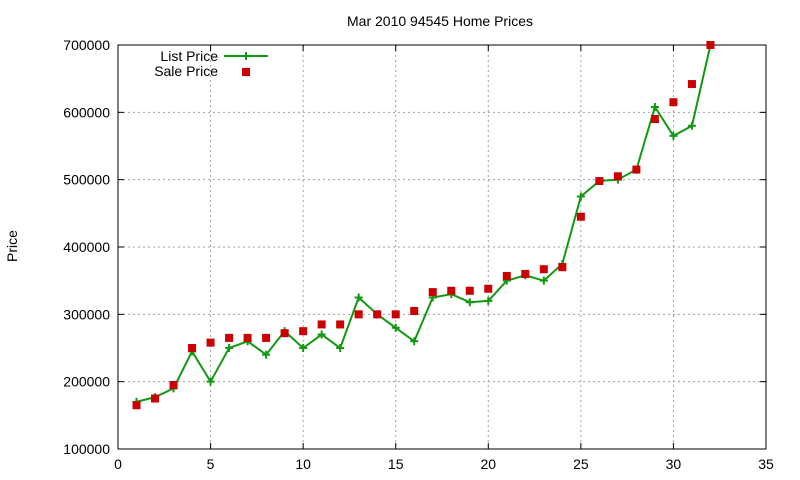  I want to click on y-tick-label: 600000, so click(86, 112).